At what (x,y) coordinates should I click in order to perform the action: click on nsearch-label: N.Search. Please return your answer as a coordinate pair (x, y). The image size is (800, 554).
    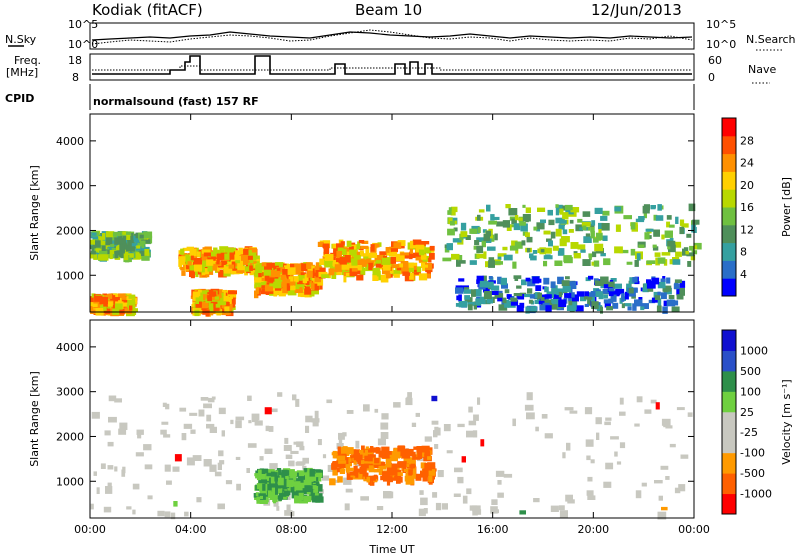
    Looking at the image, I should click on (771, 39).